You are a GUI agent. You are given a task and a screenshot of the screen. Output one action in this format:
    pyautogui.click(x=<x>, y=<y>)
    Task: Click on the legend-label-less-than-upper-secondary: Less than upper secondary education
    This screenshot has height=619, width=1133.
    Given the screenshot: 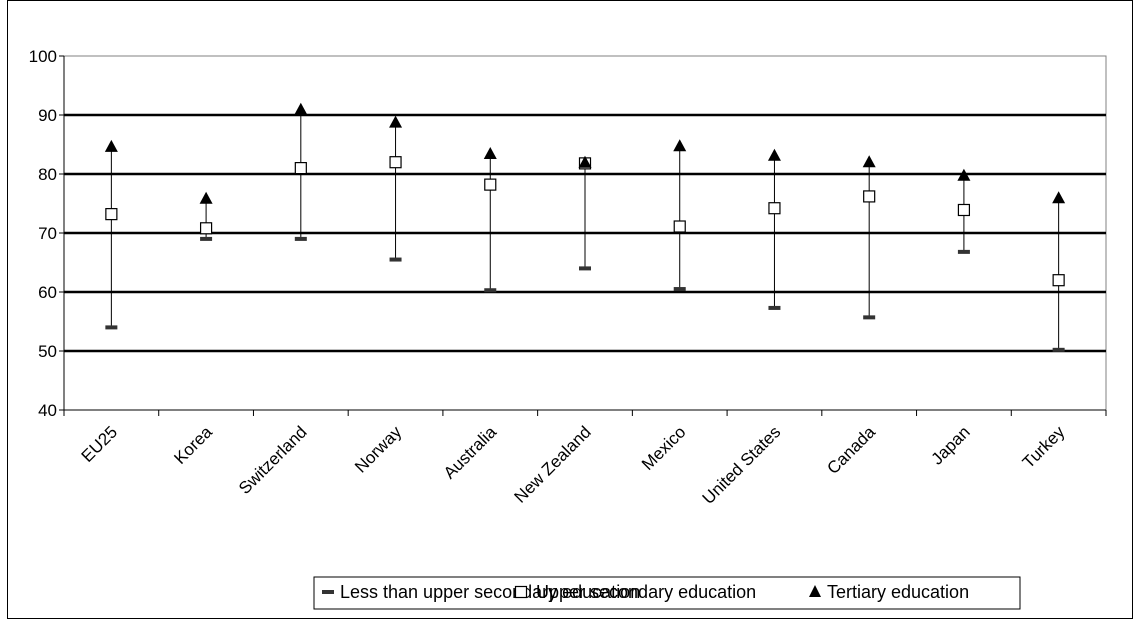 What is the action you would take?
    pyautogui.click(x=490, y=592)
    